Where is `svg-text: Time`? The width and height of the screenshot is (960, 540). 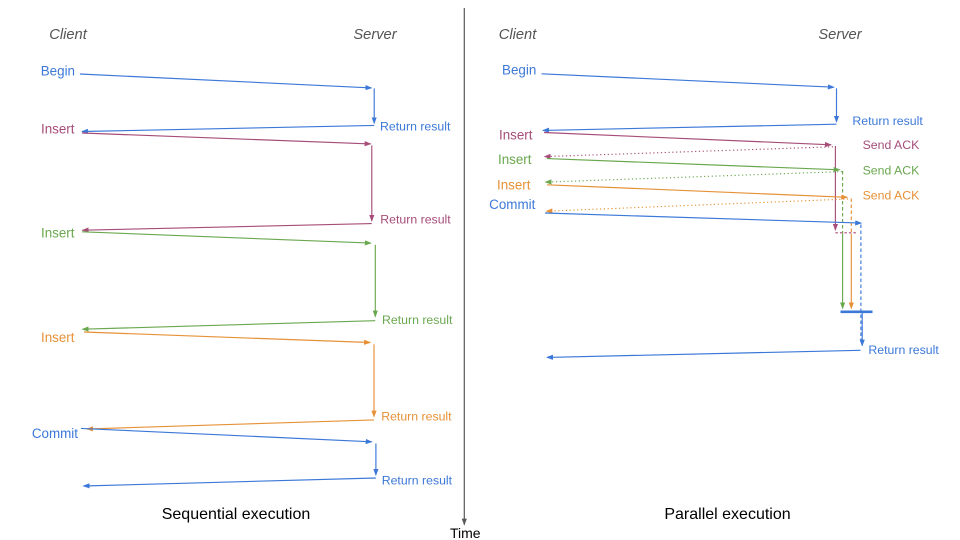 svg-text: Time is located at coordinates (465, 532).